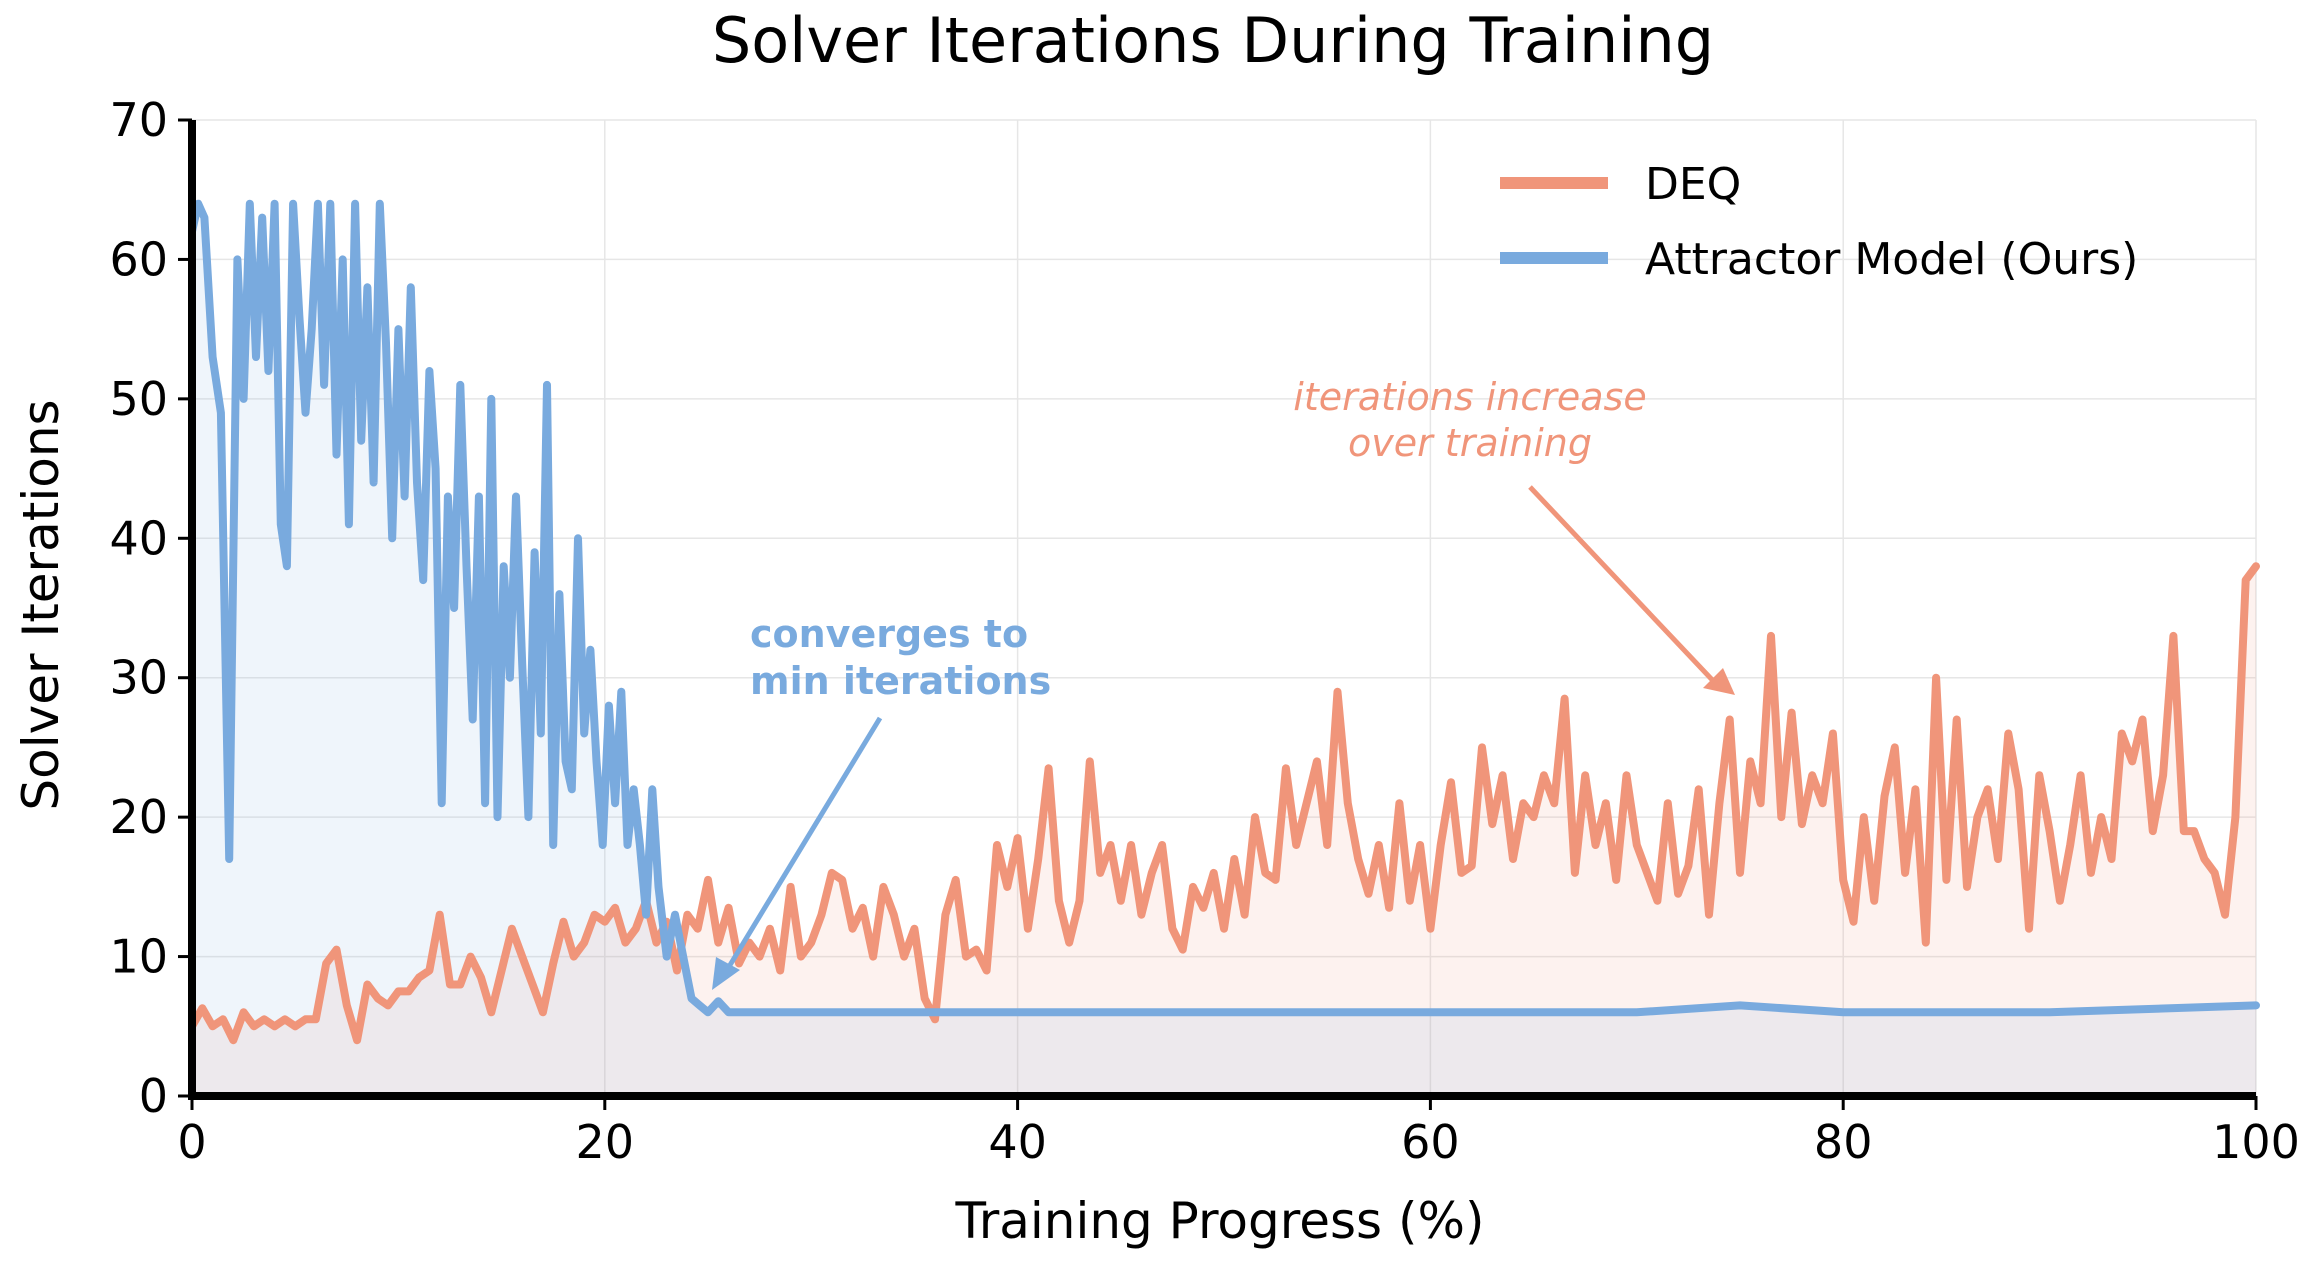  Describe the element at coordinates (138, 817) in the screenshot. I see `y-tick-label: 20` at that location.